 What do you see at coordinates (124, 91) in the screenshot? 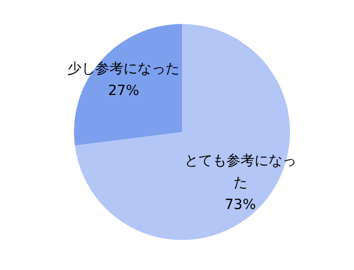
I see `data-label: 27%` at bounding box center [124, 91].